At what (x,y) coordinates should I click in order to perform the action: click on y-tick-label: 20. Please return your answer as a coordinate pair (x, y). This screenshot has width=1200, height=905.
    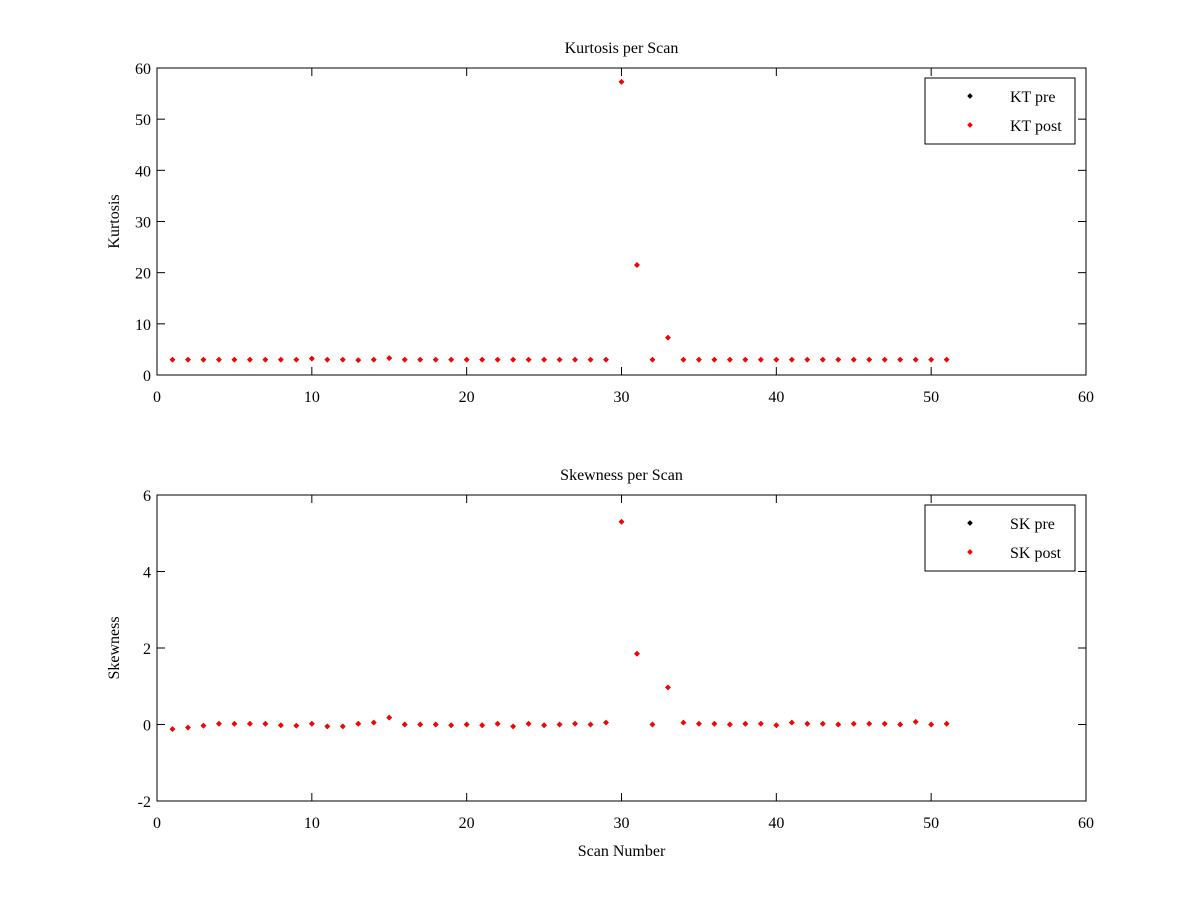
    Looking at the image, I should click on (143, 274).